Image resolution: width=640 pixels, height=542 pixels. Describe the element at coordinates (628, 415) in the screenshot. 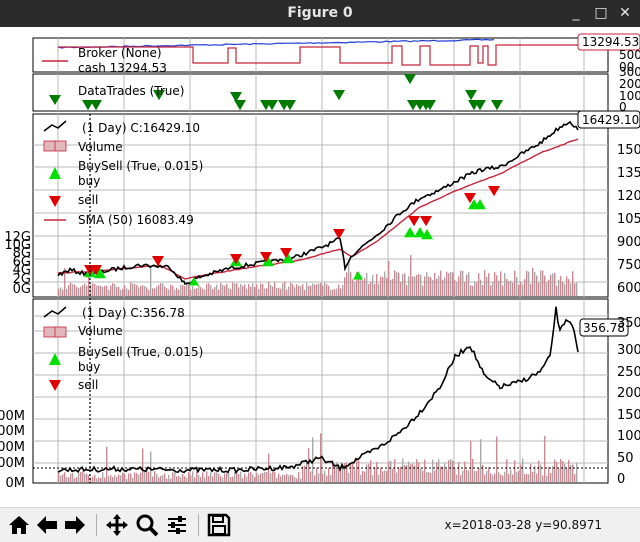

I see `nvda-right-tick: 150` at that location.